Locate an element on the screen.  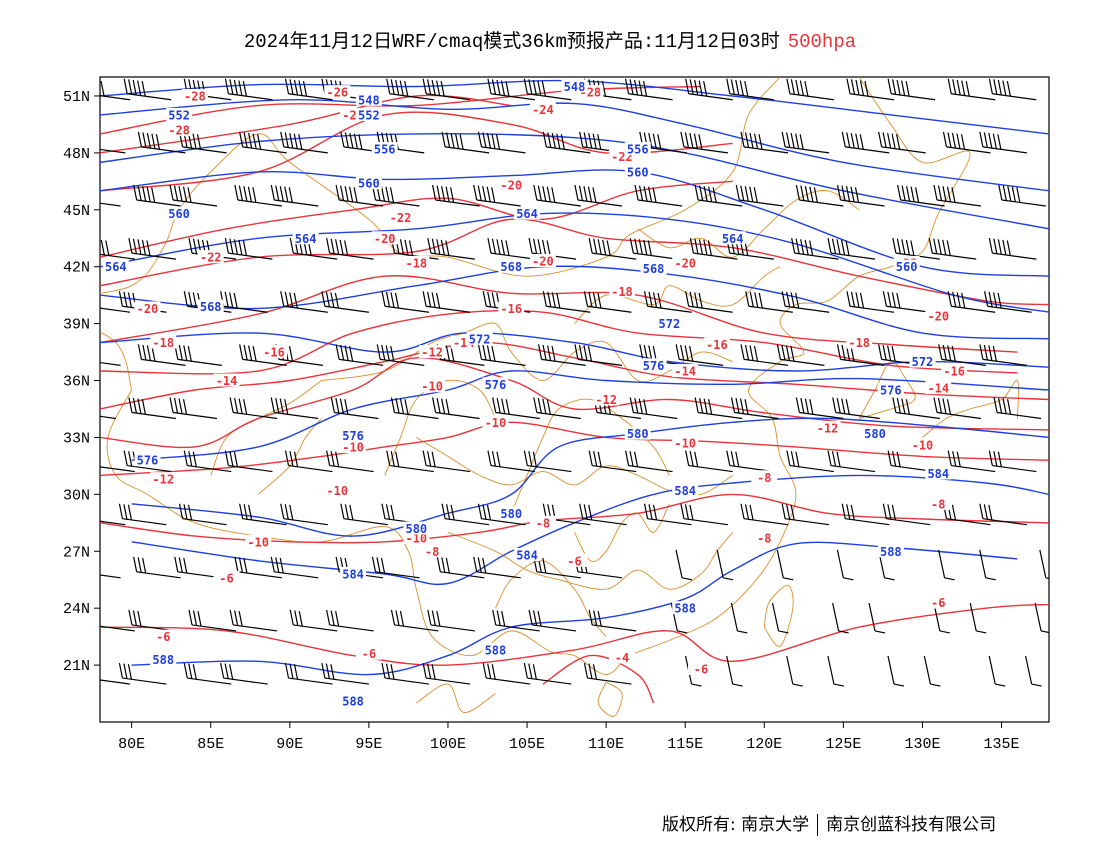
contour-label: -6 is located at coordinates (163, 637).